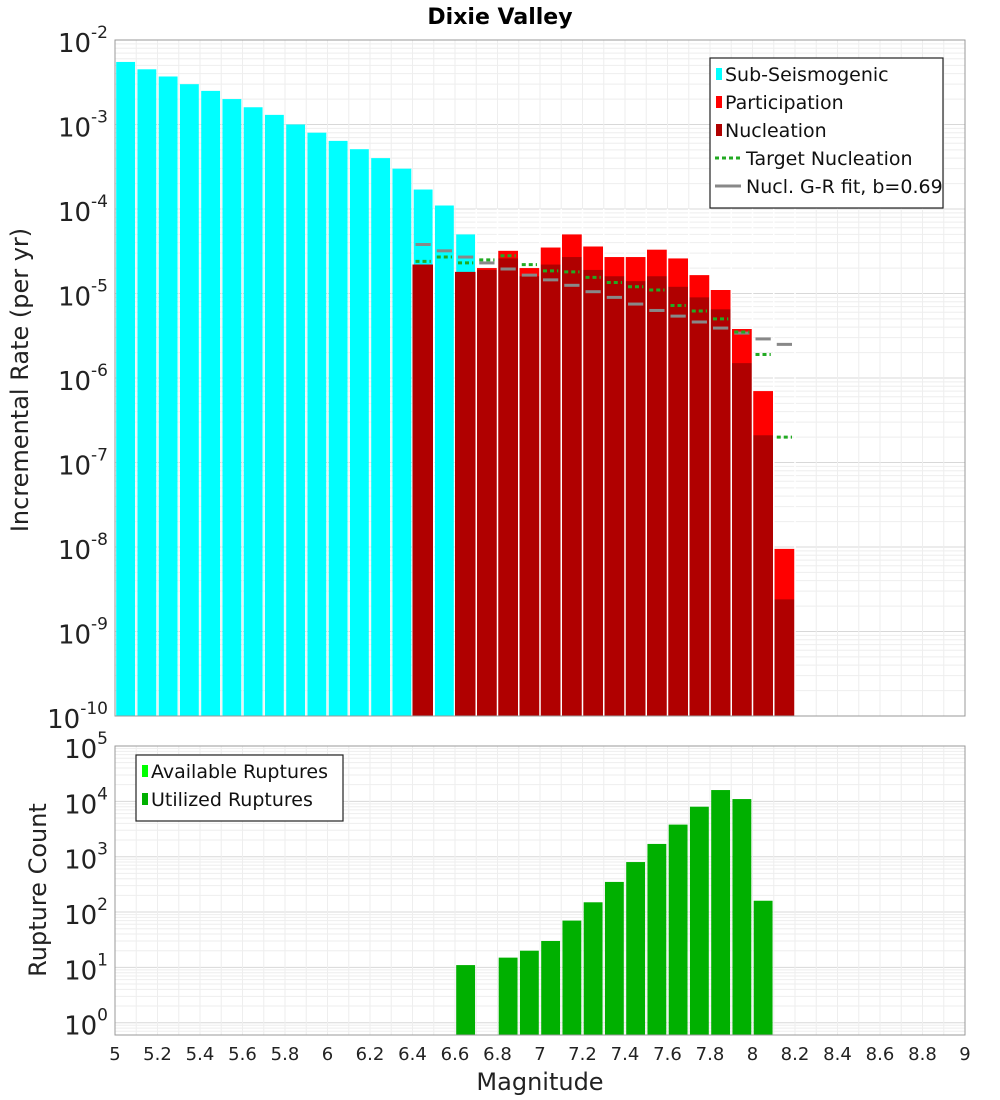 This screenshot has height=1100, width=1000. Describe the element at coordinates (83, 633) in the screenshot. I see `top-y-tick-2: 10⁻⁹` at that location.